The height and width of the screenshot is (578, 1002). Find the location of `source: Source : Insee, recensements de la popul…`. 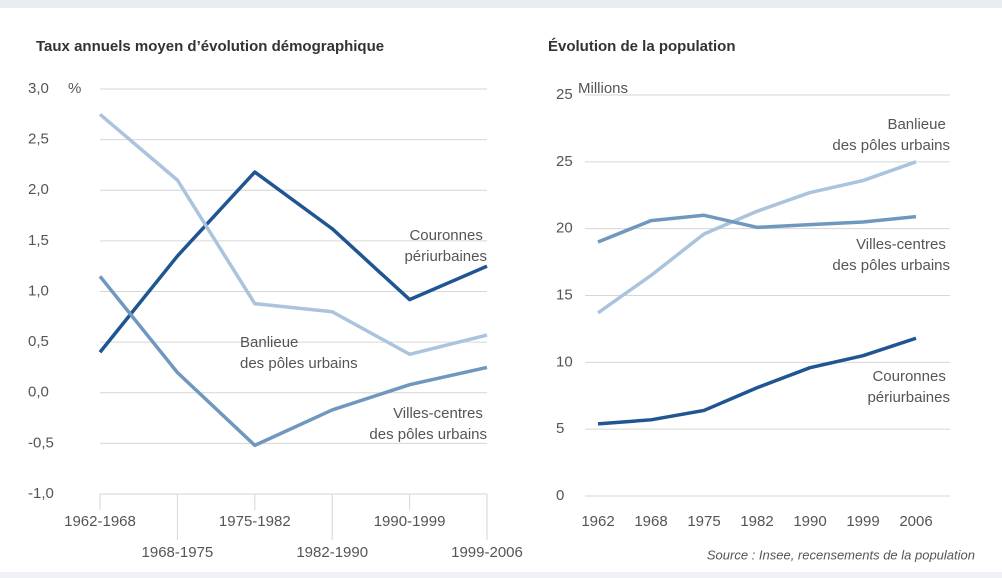

source: Source : Insee, recensements de la popul… is located at coordinates (841, 554).